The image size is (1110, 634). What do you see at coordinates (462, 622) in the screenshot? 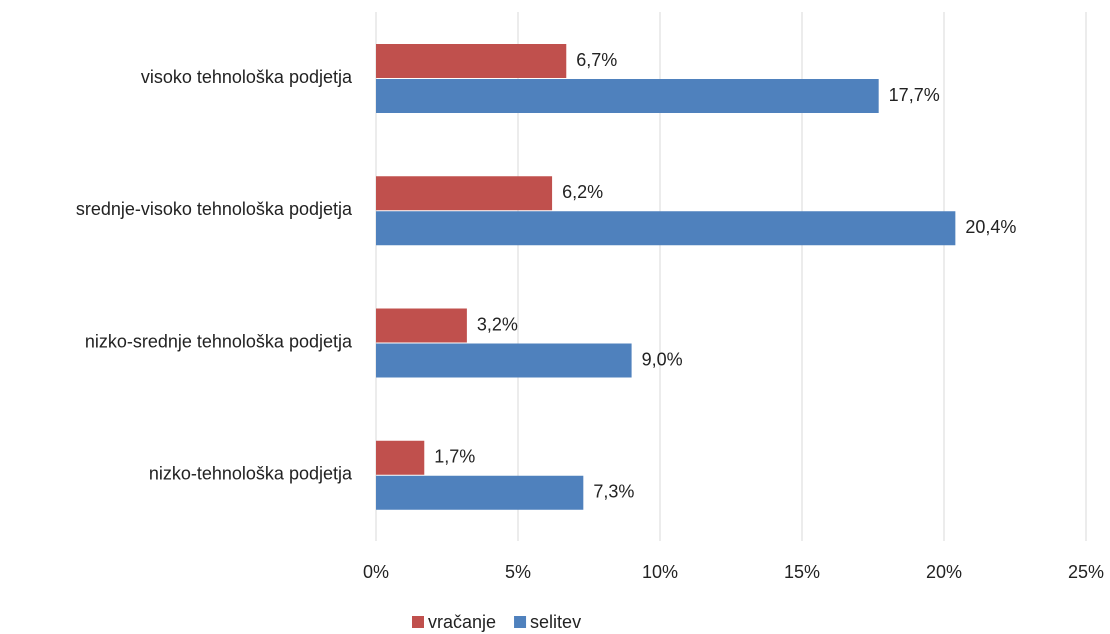
I see `legend-label: vračanje` at bounding box center [462, 622].